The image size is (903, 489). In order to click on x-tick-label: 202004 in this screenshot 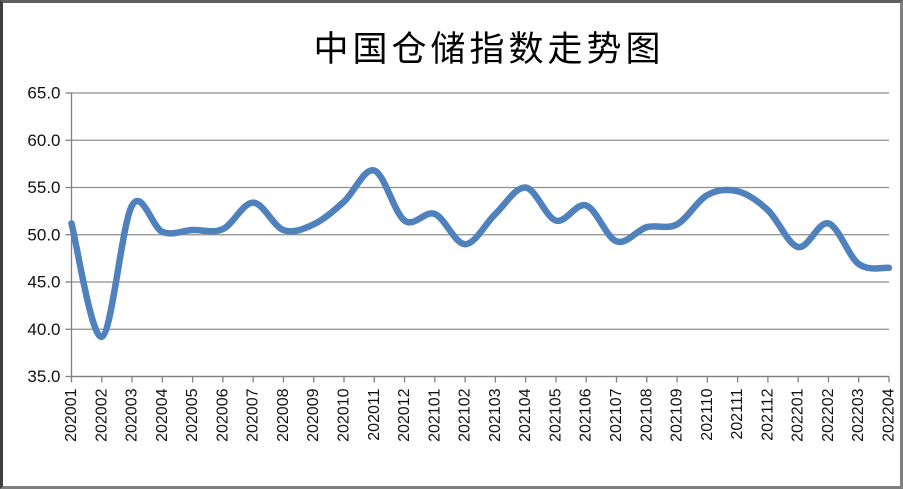, I will do `click(162, 414)`.